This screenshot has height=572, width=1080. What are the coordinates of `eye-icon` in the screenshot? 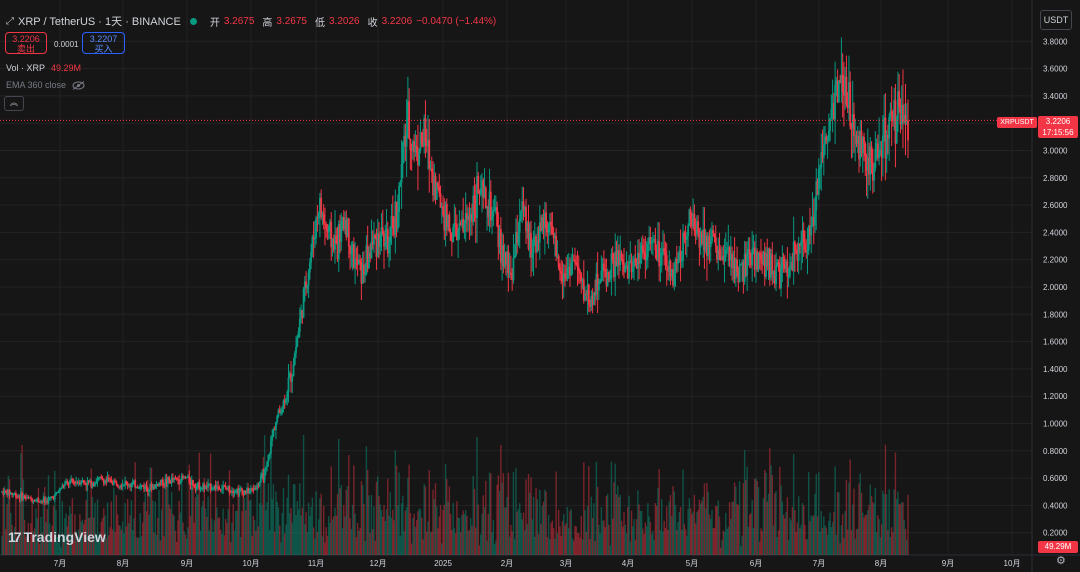 It's located at (78, 85).